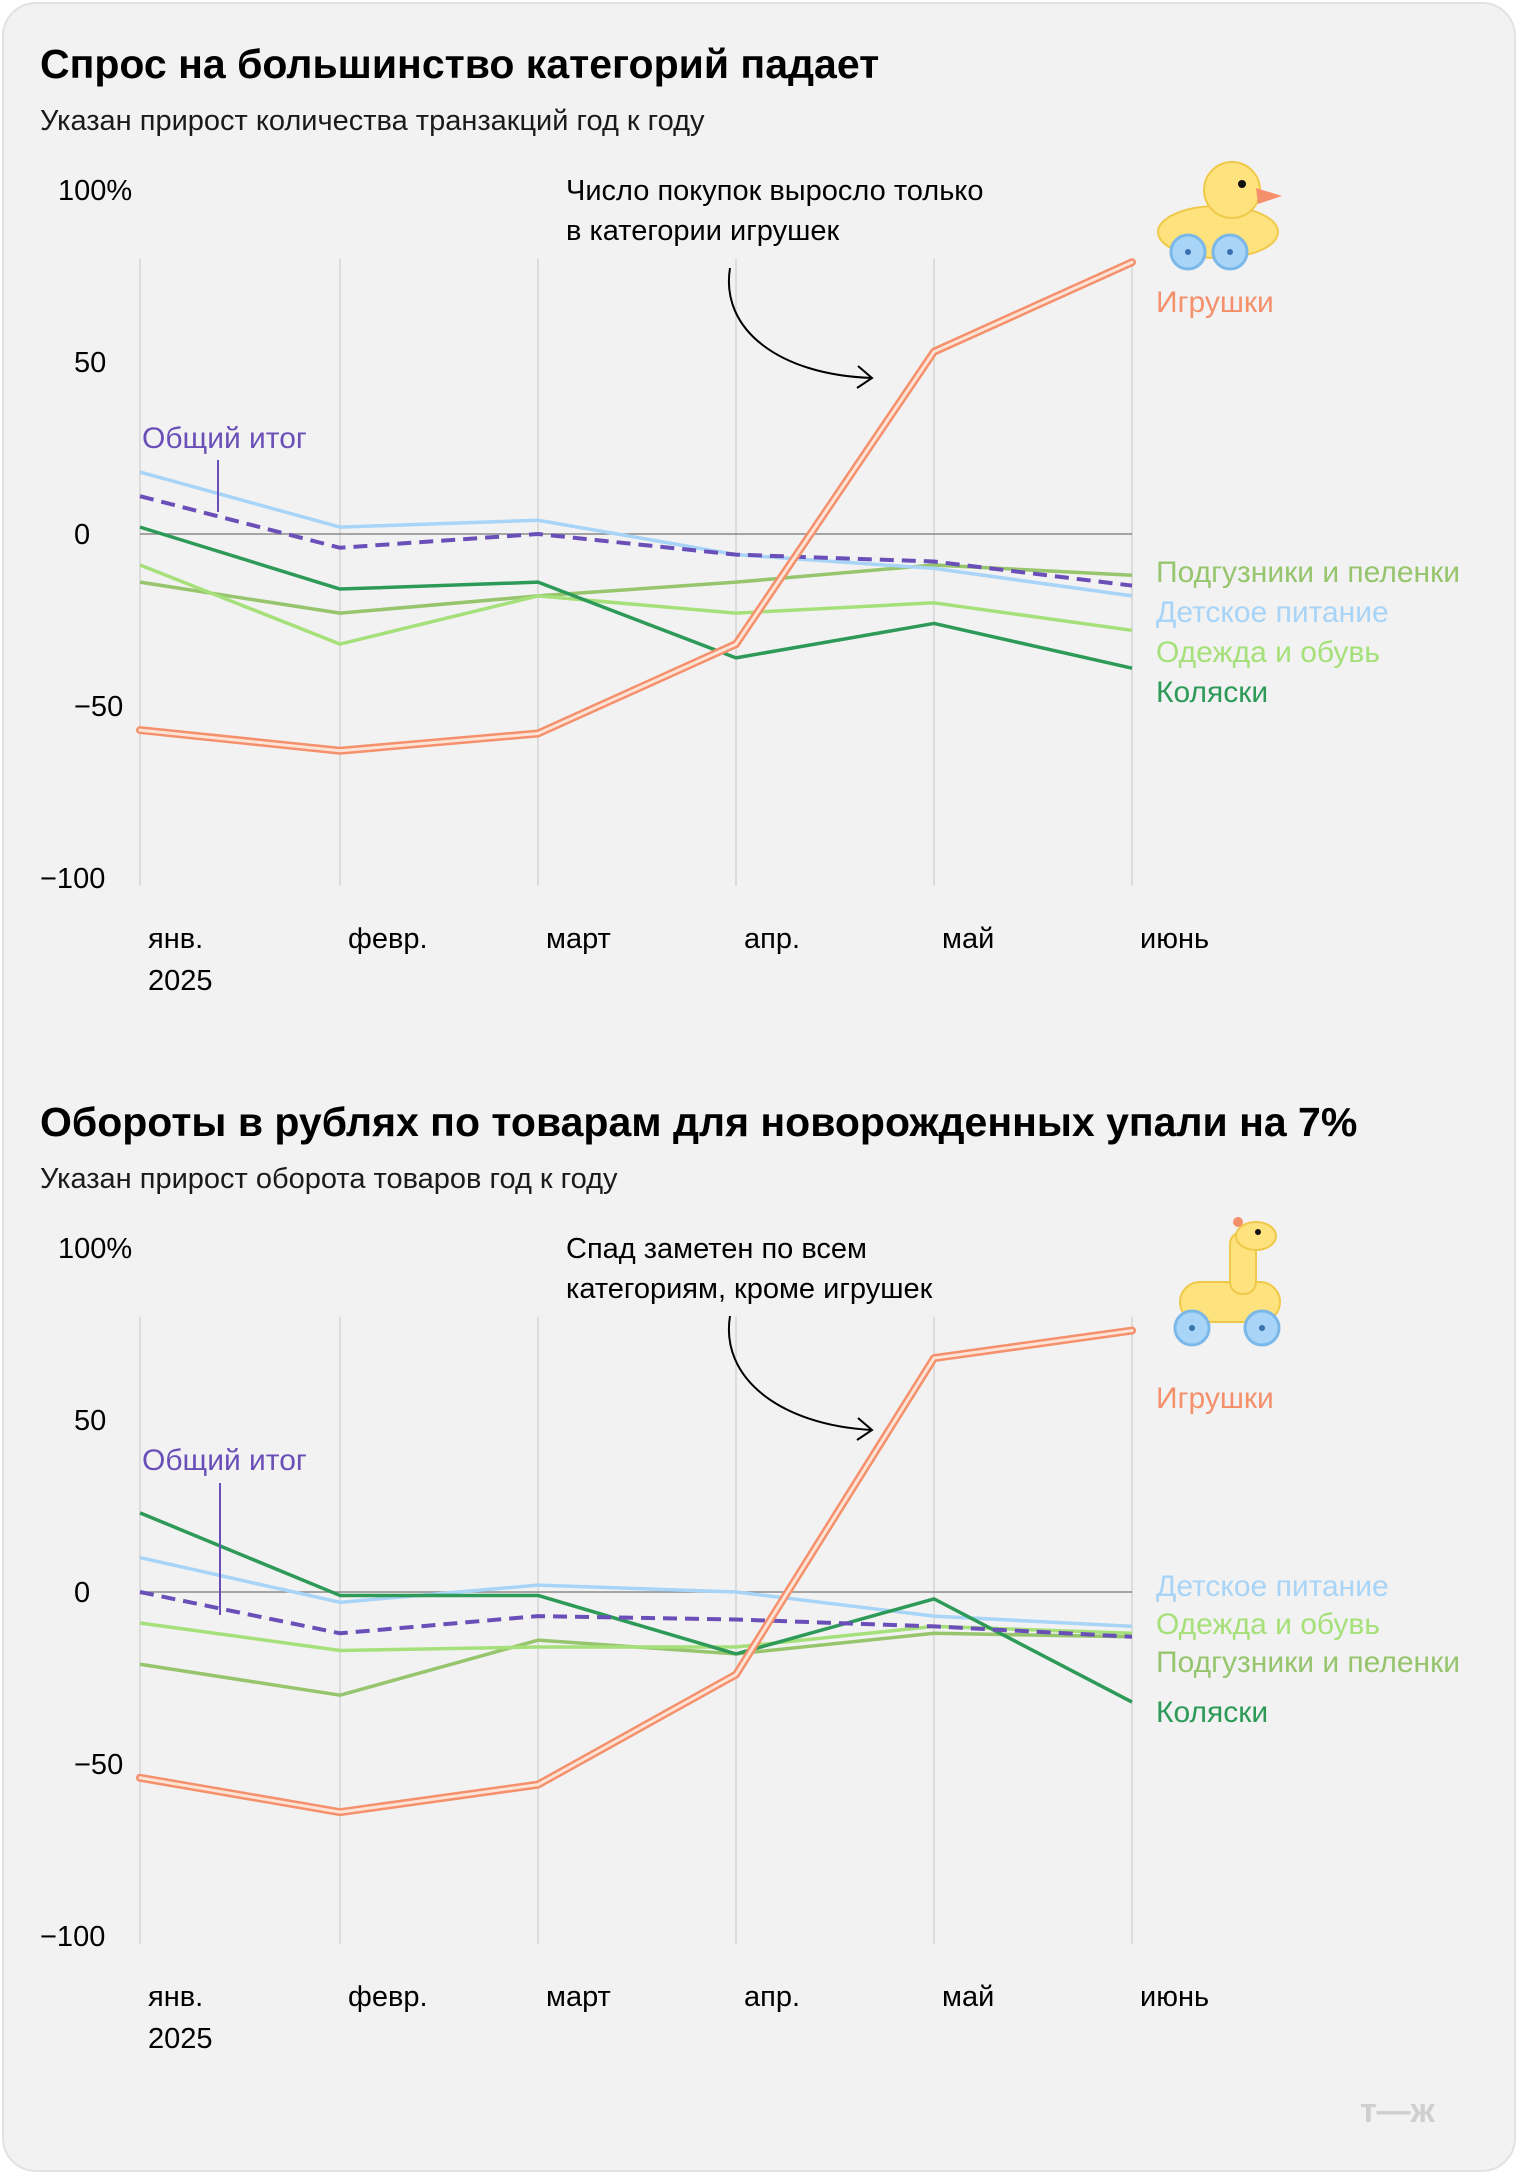 The image size is (1520, 2176). I want to click on annotation-text: категориям, кроме игрушек, so click(749, 1289).